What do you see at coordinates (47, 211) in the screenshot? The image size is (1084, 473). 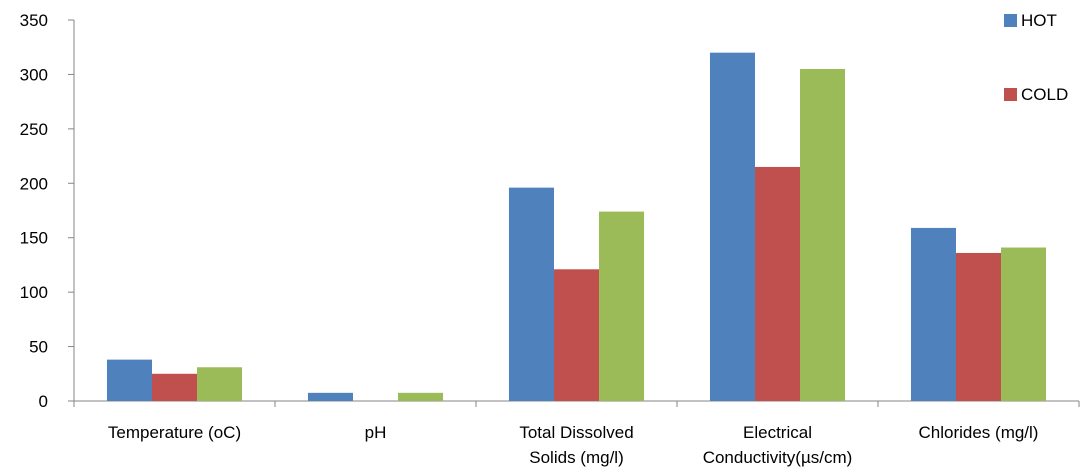 I see `y-axis: 0 50 100 150 200 250 300 350` at bounding box center [47, 211].